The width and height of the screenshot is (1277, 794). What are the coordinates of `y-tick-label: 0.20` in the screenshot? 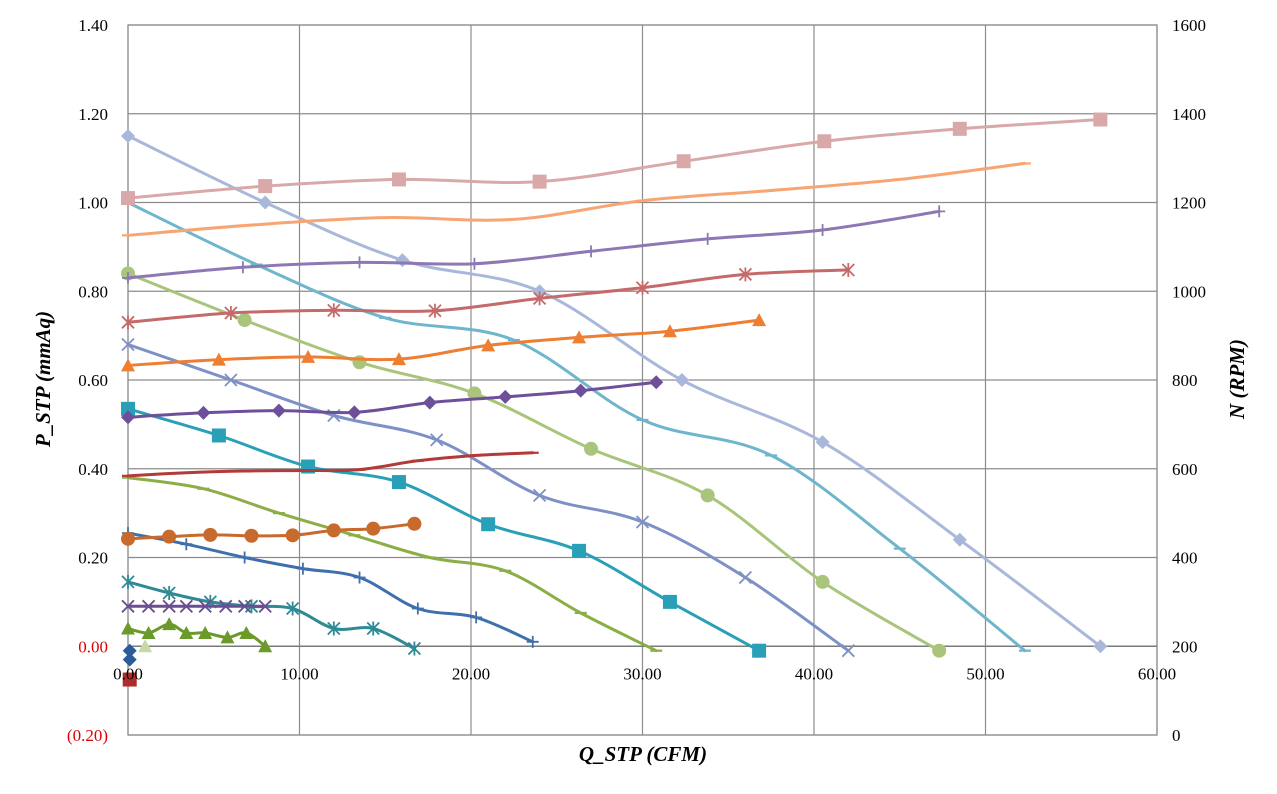 It's located at (93, 558).